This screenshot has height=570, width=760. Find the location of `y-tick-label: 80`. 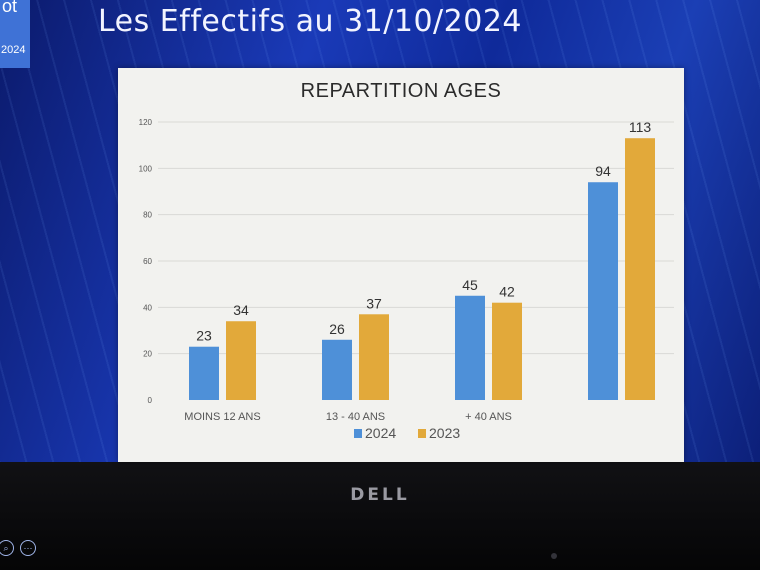

y-tick-label: 80 is located at coordinates (147, 215).